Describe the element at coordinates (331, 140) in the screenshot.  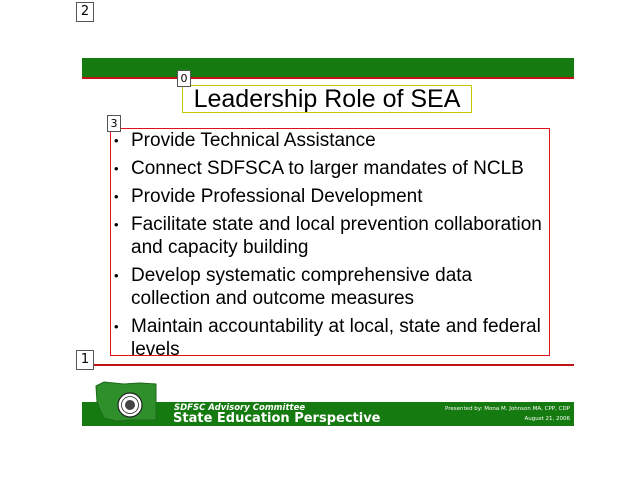
I see `bullet-item: Provide Technical Assistance` at that location.